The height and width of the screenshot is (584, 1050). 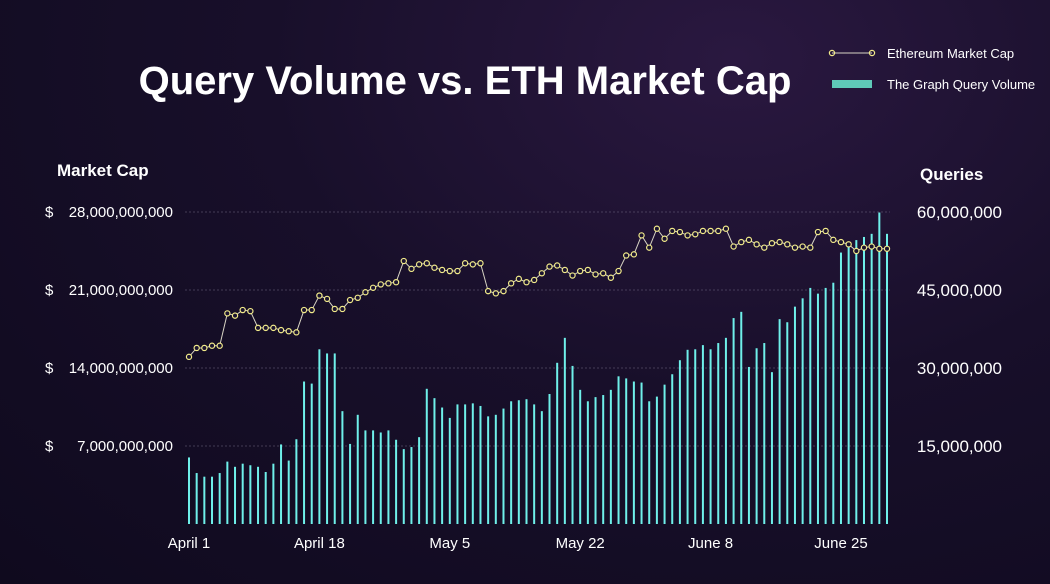 What do you see at coordinates (959, 446) in the screenshot?
I see `right-tick-label: 15,000,000` at bounding box center [959, 446].